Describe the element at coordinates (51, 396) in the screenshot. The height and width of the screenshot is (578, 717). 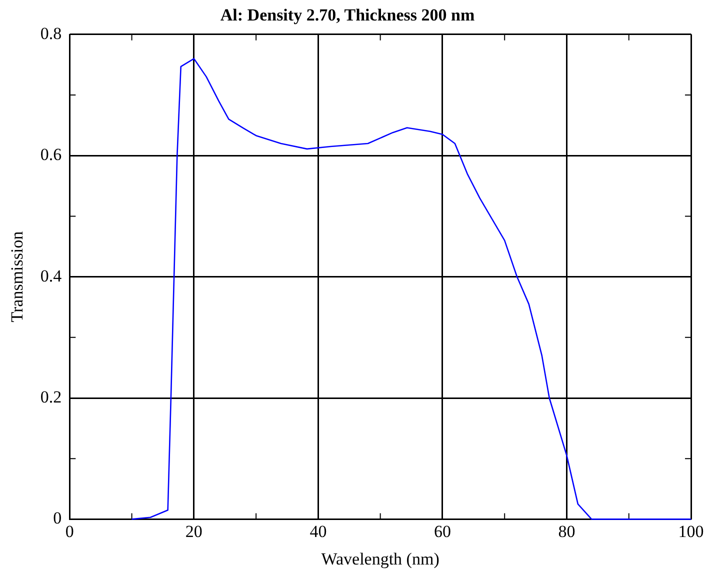
I see `y-tick-label: 0.2` at that location.